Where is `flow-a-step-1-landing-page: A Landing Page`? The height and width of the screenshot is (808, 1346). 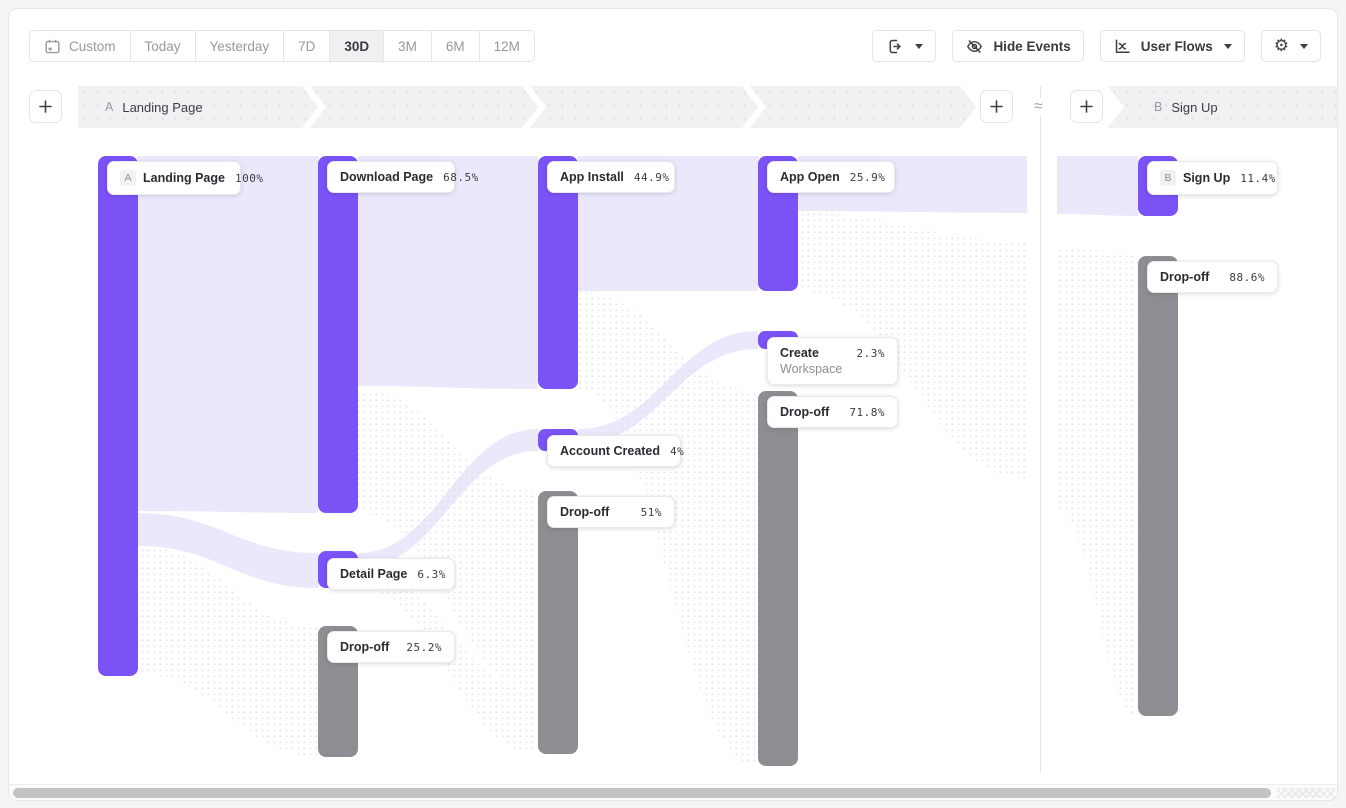 flow-a-step-1-landing-page: A Landing Page is located at coordinates (198, 107).